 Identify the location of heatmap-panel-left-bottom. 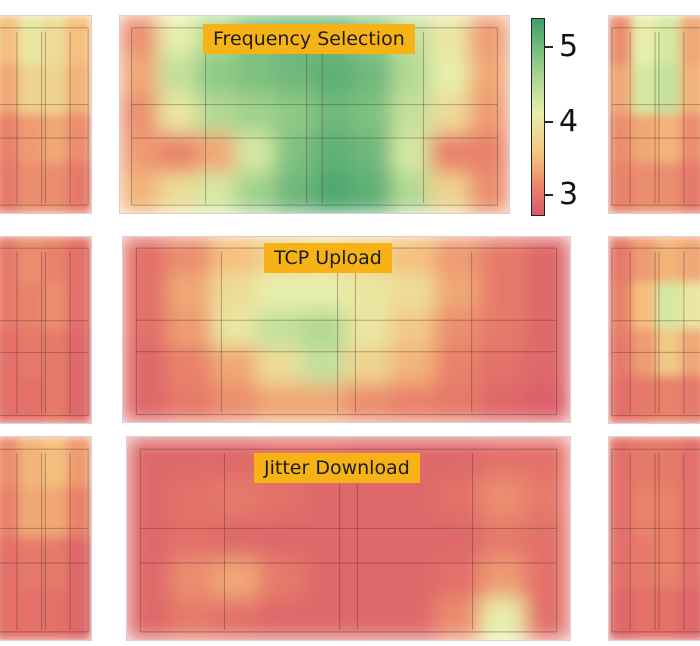
(46, 538).